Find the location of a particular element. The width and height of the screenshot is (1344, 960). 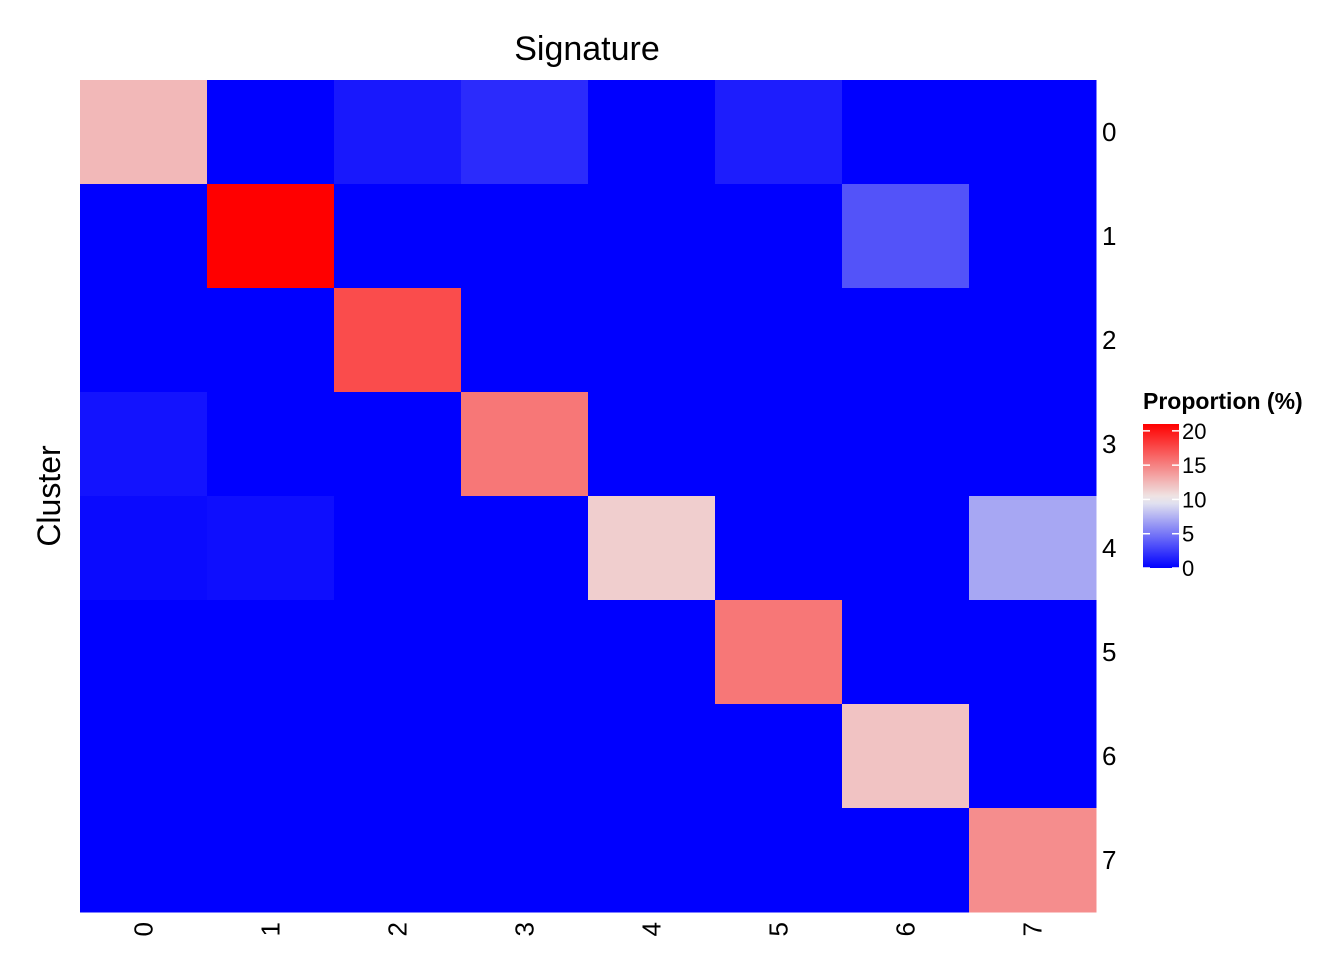

row-labels: 0 1 2 3 4 5 6 7 is located at coordinates (1109, 496).